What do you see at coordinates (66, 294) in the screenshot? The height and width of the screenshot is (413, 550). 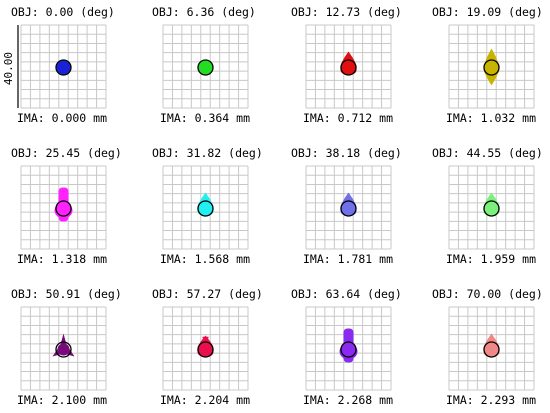 I see `obj-label: OBJ: 50.91 (deg)` at bounding box center [66, 294].